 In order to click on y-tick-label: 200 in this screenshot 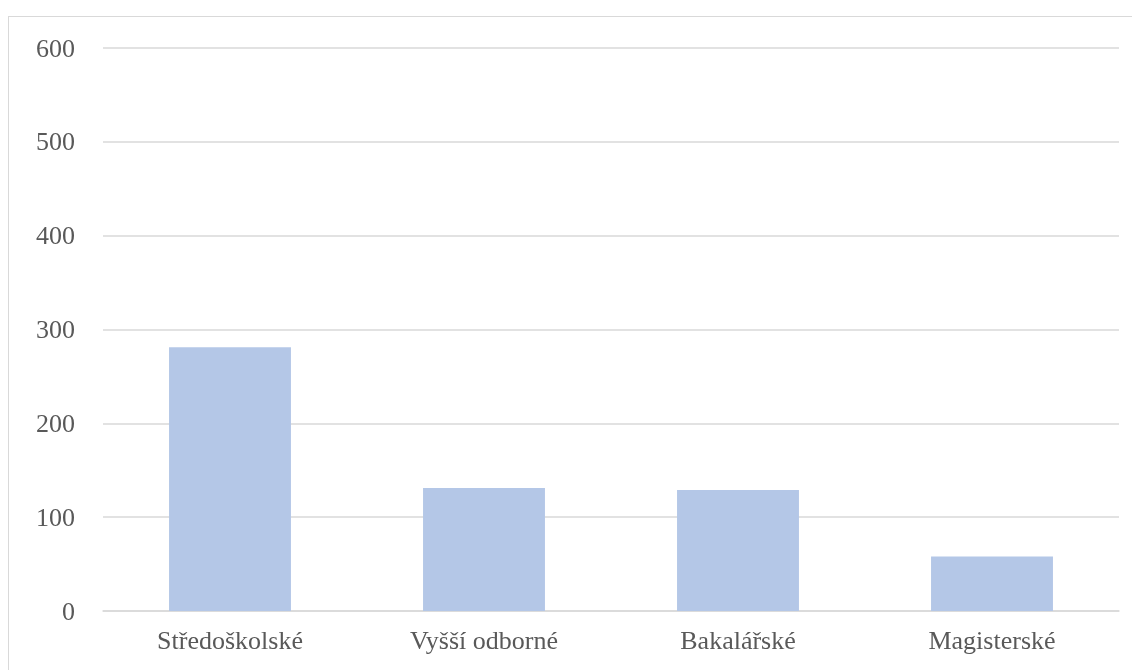, I will do `click(55, 423)`.